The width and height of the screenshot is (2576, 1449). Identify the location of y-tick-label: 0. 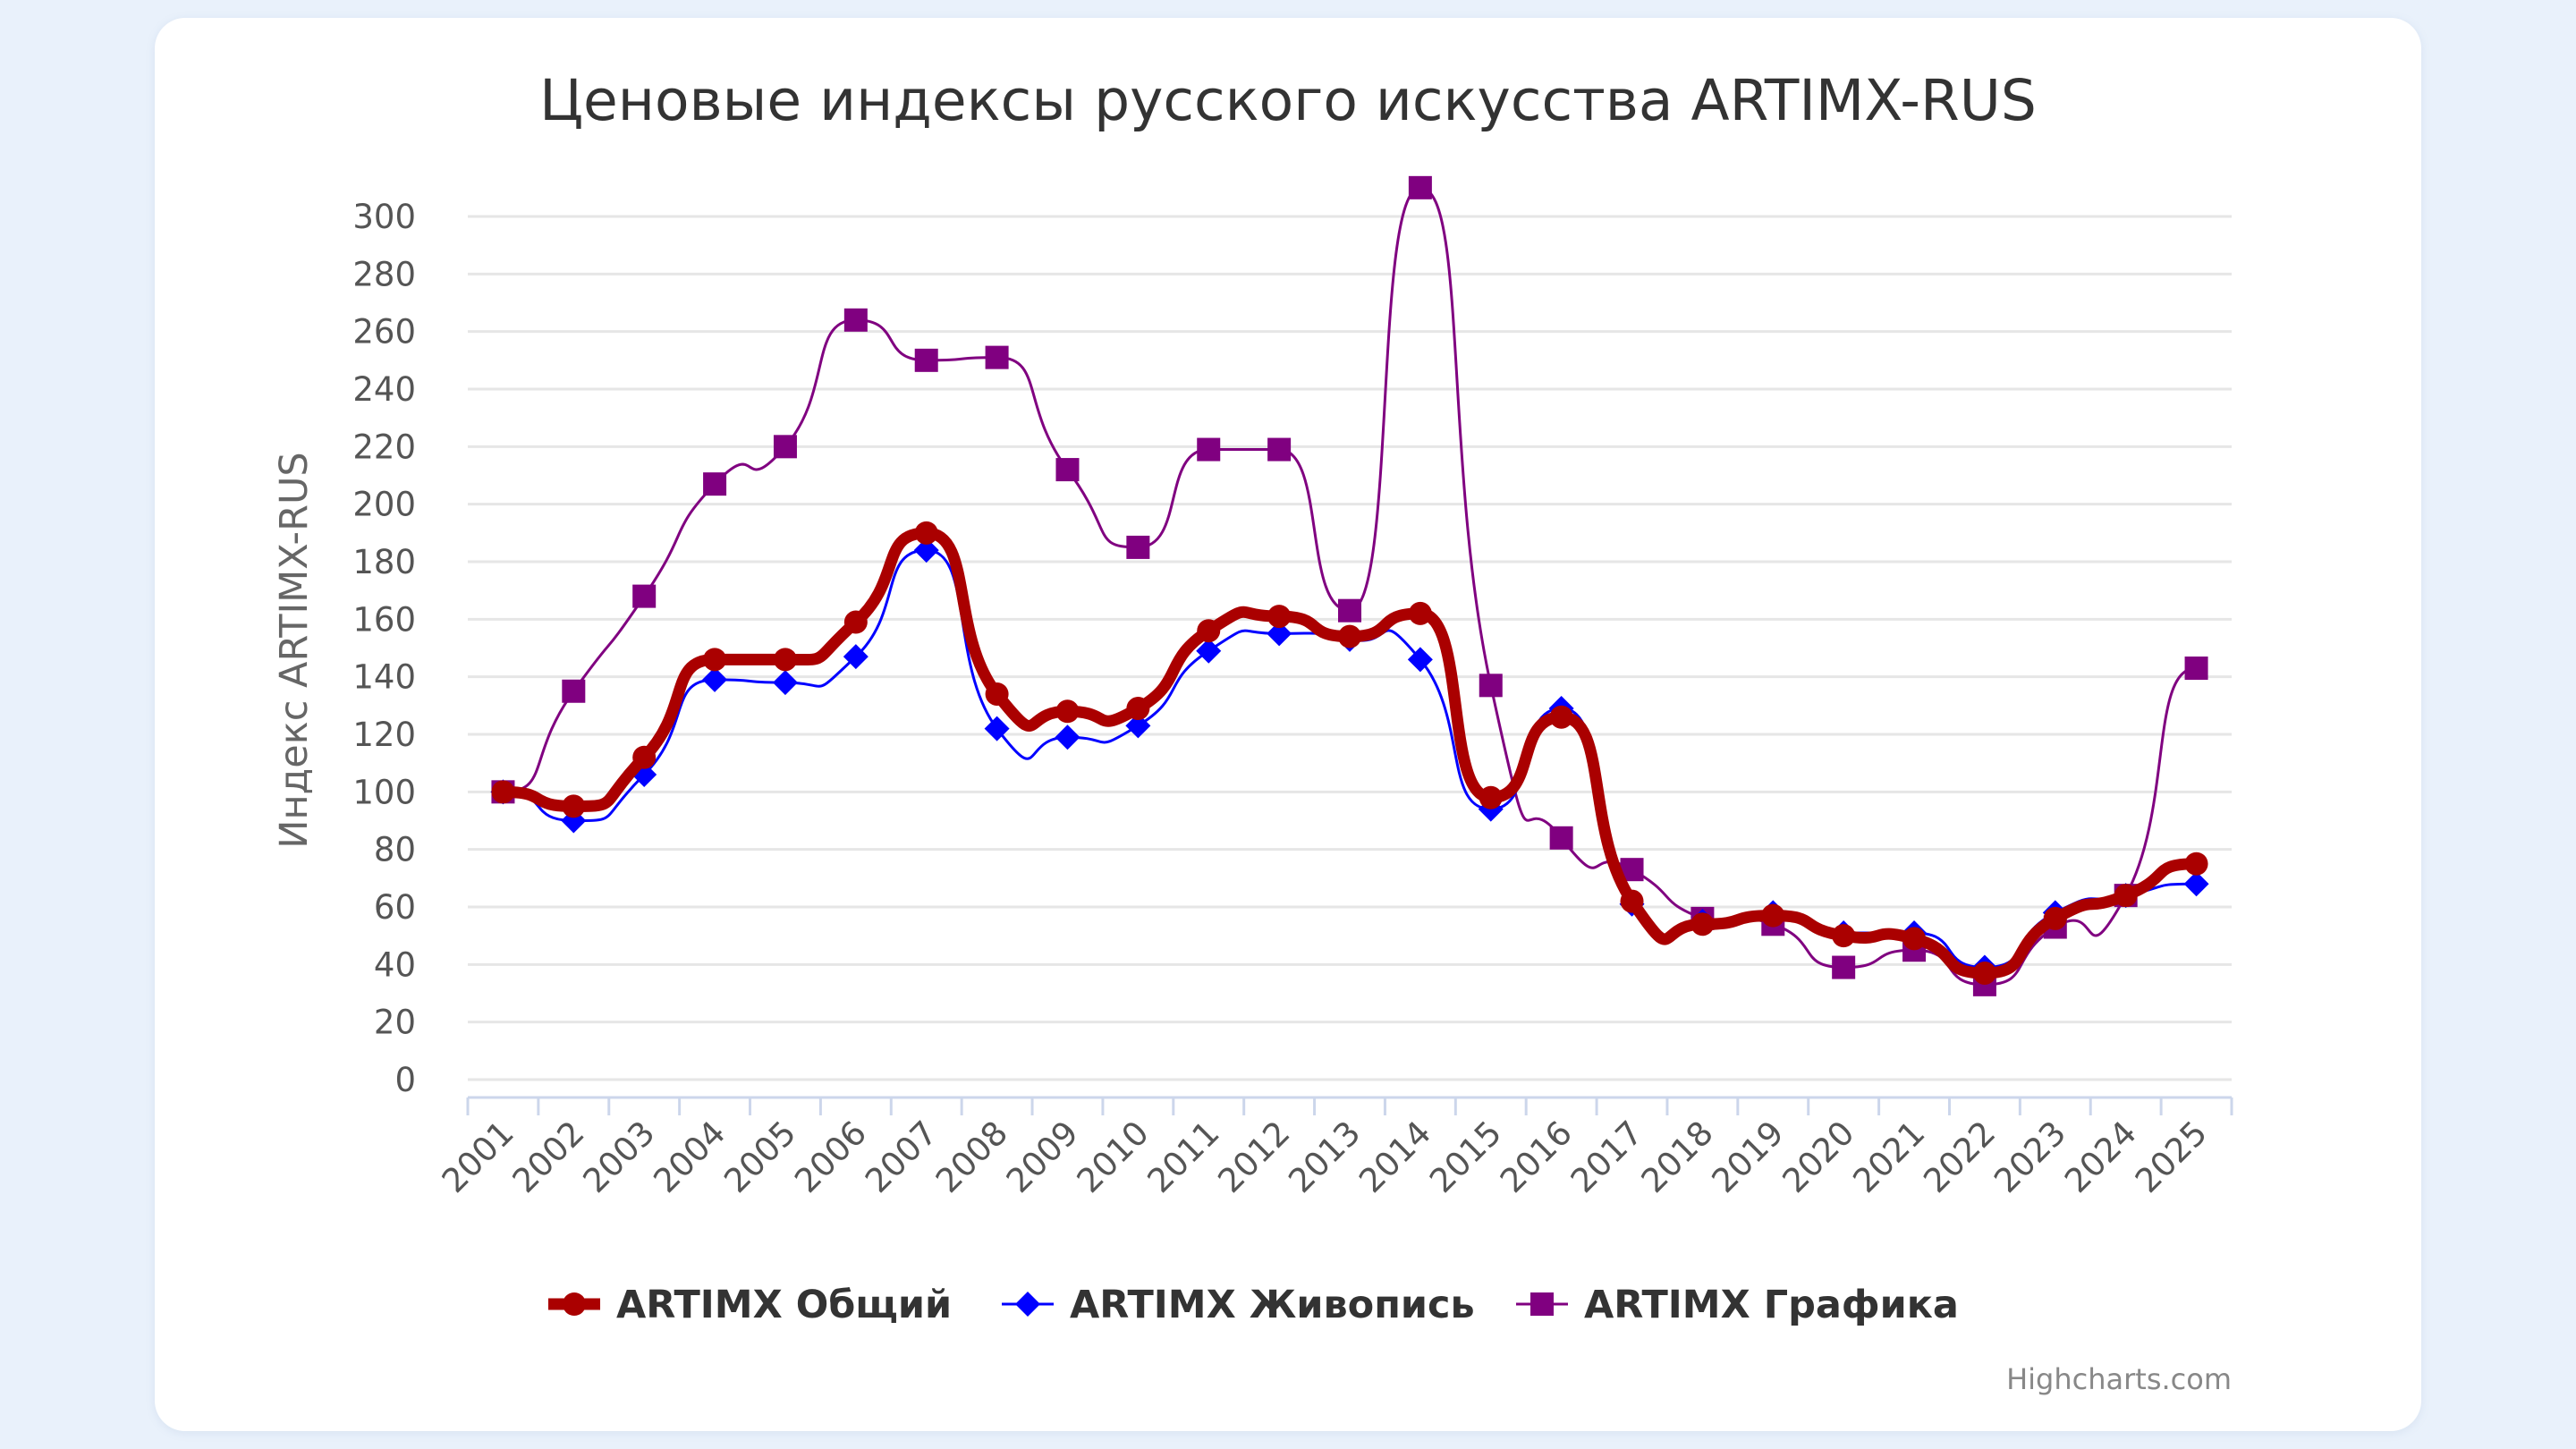
(405, 1080).